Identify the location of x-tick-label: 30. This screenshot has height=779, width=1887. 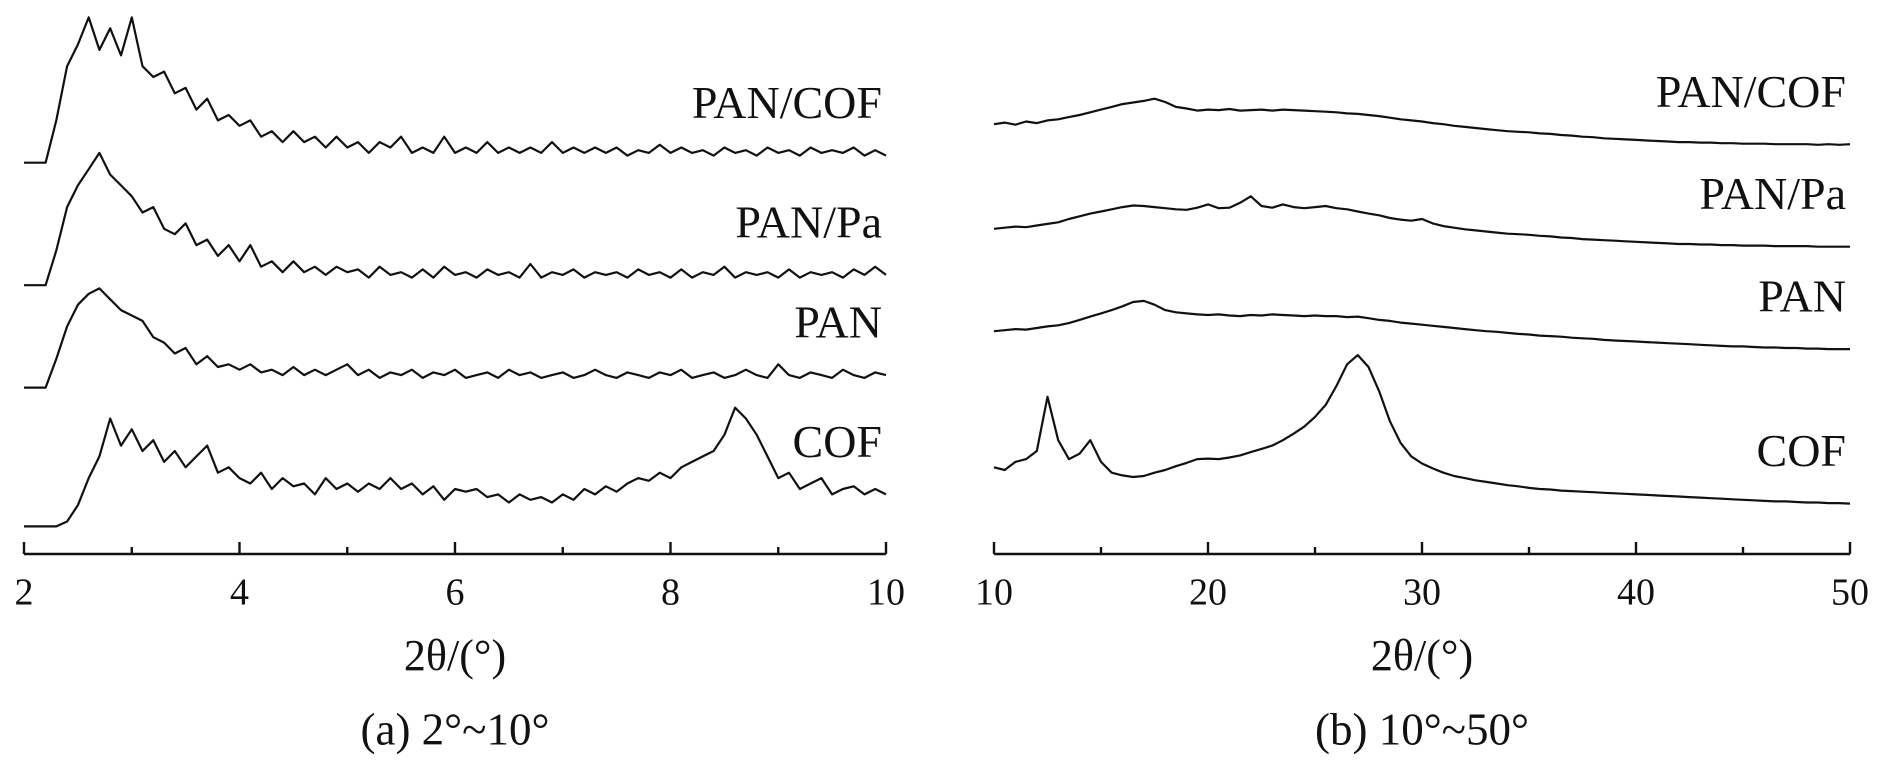
(1422, 593).